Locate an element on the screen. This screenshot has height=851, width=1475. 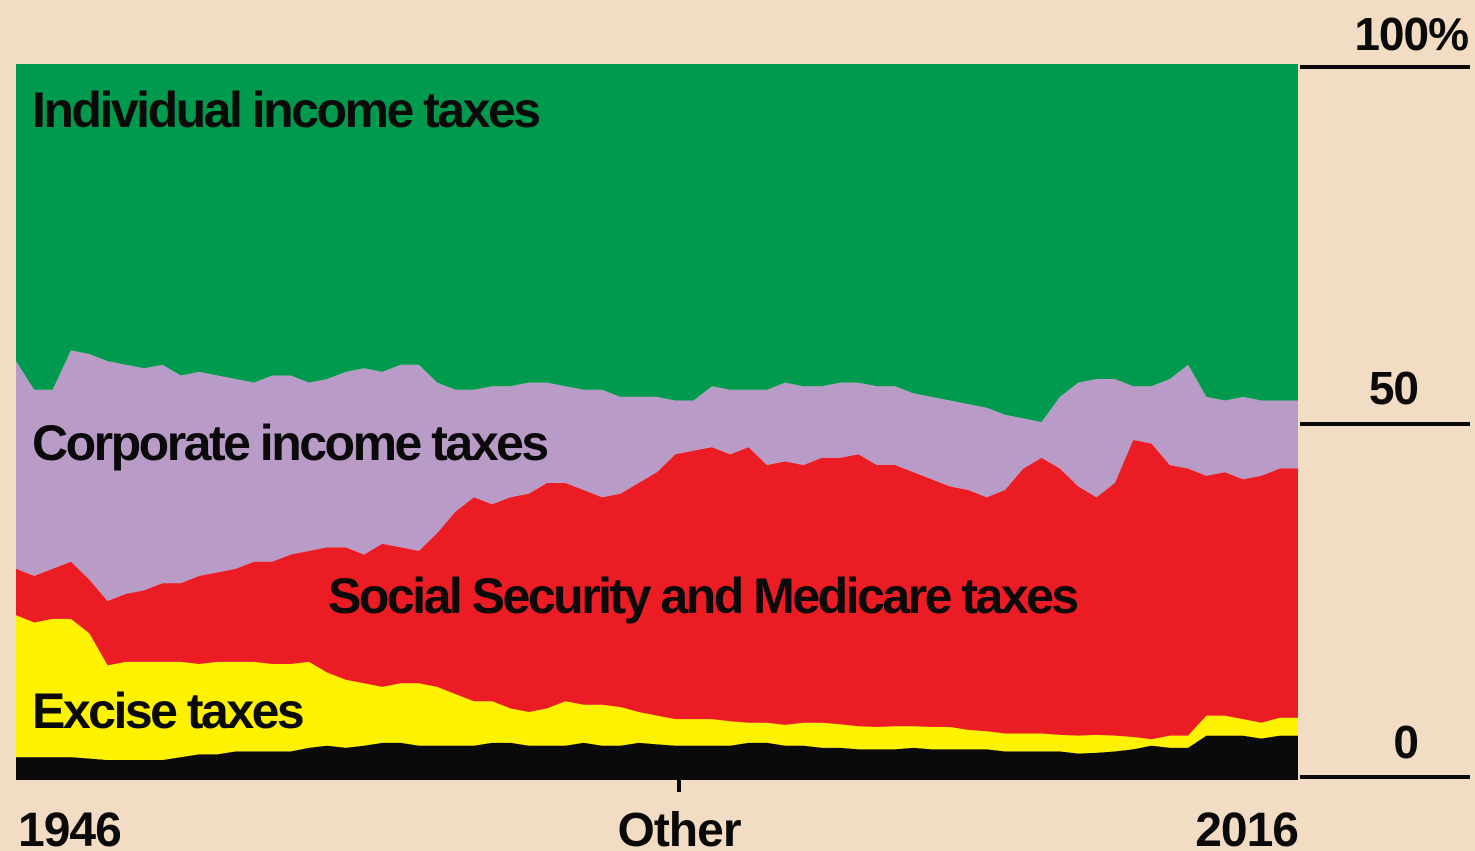
ytick-label-0: 0 is located at coordinates (1405, 742).